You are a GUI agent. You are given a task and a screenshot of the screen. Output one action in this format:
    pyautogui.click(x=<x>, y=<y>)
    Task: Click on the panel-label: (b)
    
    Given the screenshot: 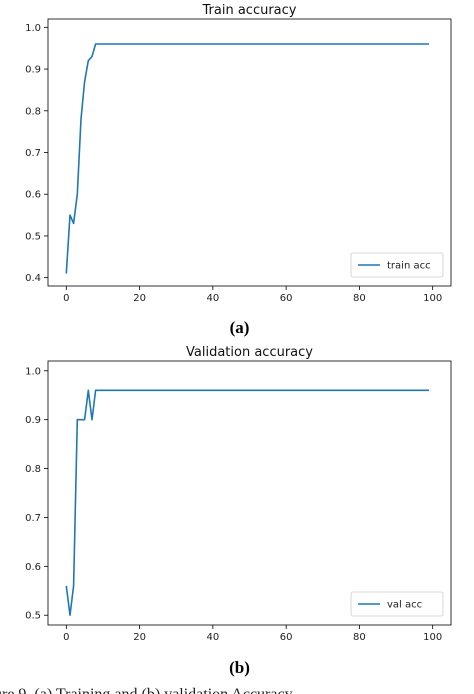 What is the action you would take?
    pyautogui.click(x=239, y=667)
    